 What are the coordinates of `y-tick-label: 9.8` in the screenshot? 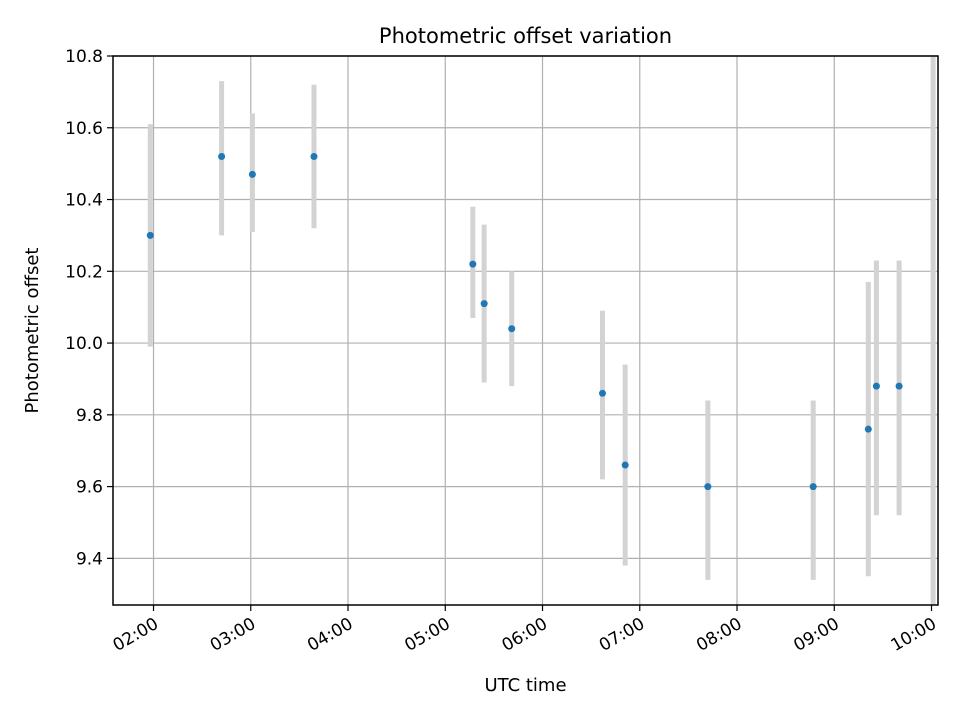 It's located at (89, 416).